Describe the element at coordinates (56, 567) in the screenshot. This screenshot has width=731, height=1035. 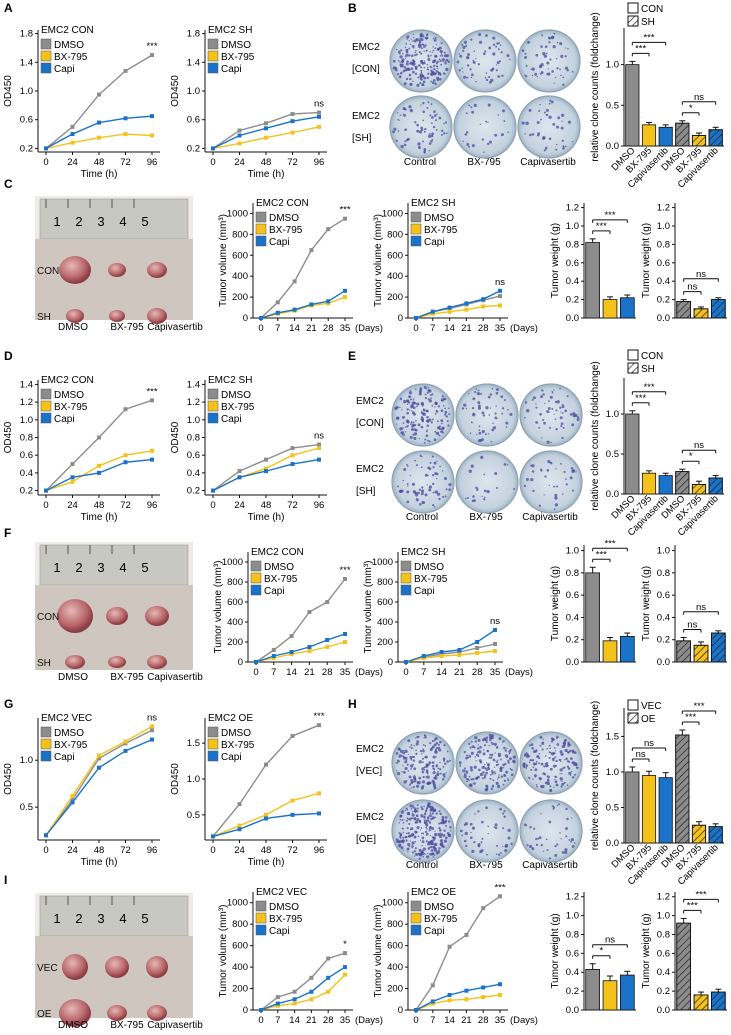
I see `ruler-number: 1` at that location.